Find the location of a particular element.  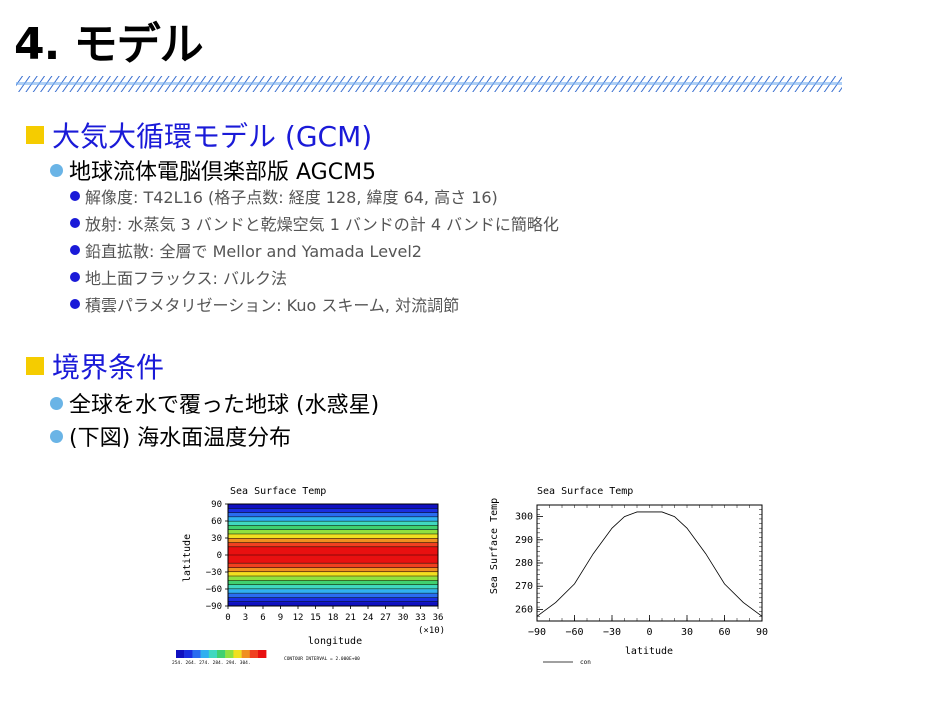

map-xtick-label: 21 is located at coordinates (350, 618).